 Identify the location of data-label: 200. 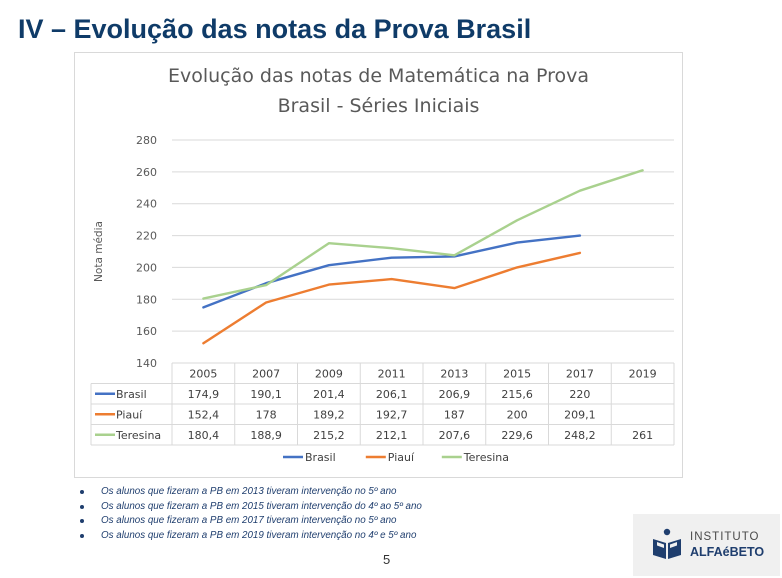
(517, 415).